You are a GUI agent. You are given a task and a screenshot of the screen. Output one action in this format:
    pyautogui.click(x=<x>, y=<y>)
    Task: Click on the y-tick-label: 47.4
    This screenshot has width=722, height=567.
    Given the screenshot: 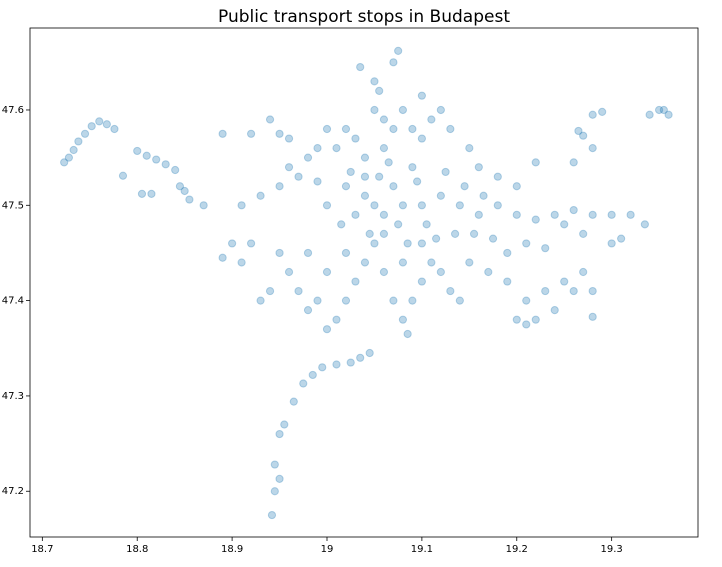 What is the action you would take?
    pyautogui.click(x=13, y=301)
    